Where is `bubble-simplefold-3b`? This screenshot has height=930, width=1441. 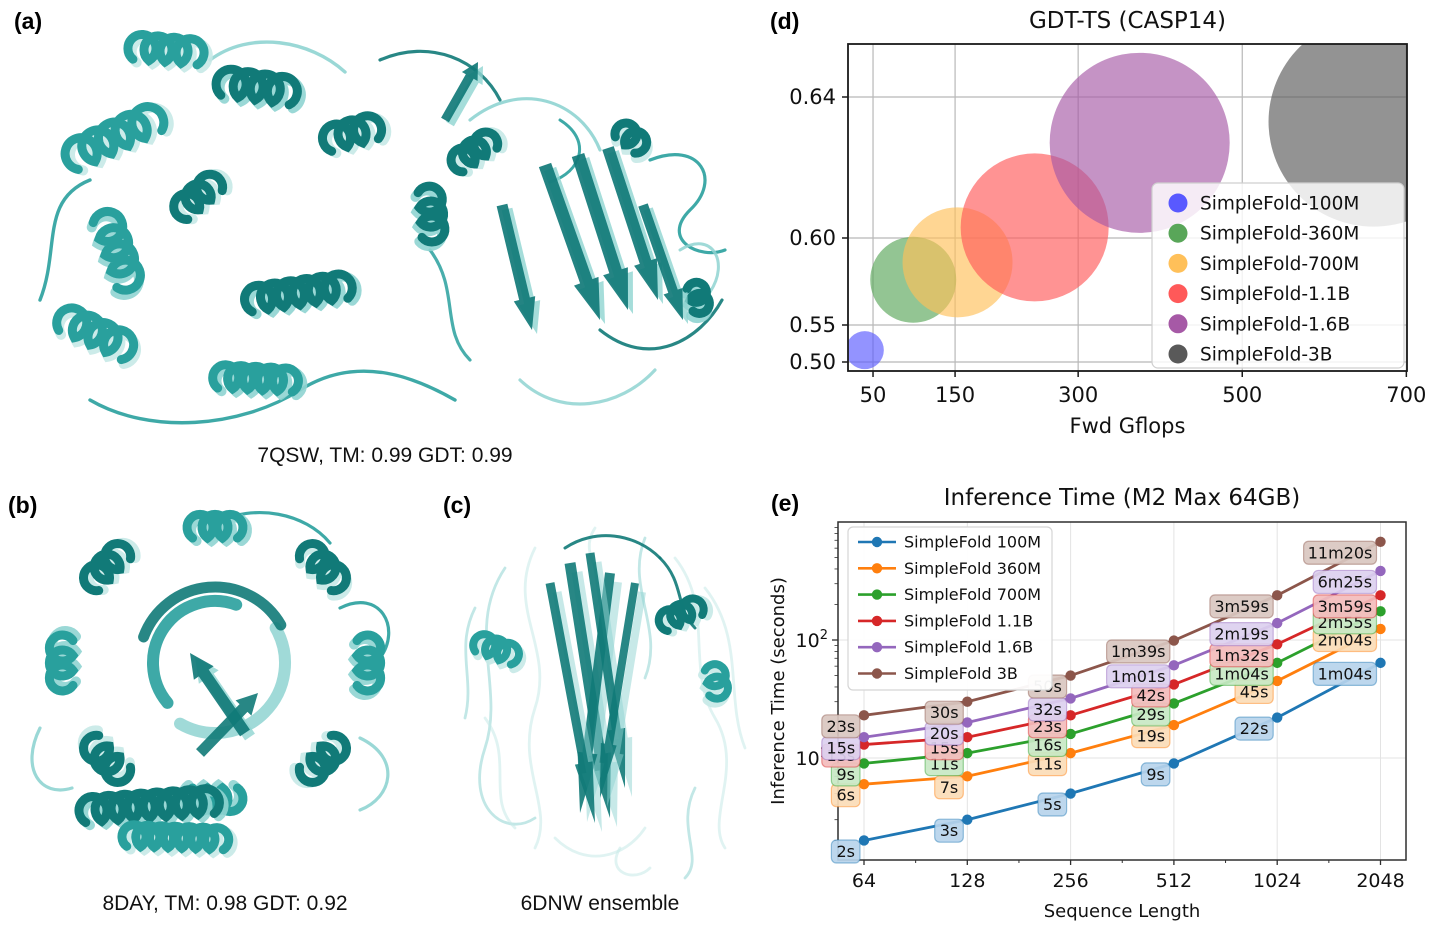 bubble-simplefold-3b is located at coordinates (1337, 135).